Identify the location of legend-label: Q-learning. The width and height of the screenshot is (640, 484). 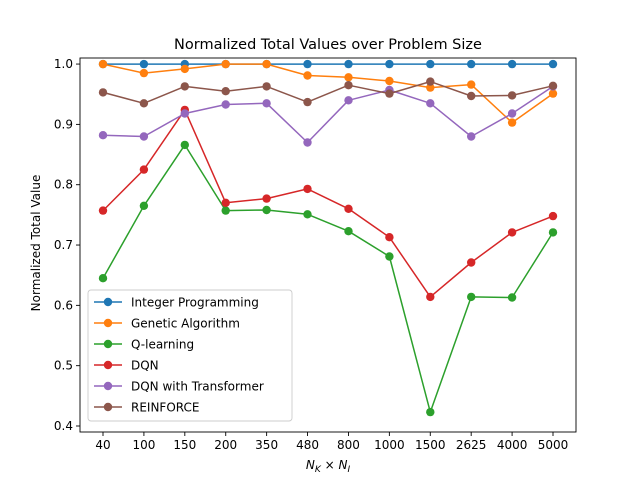
(162, 345).